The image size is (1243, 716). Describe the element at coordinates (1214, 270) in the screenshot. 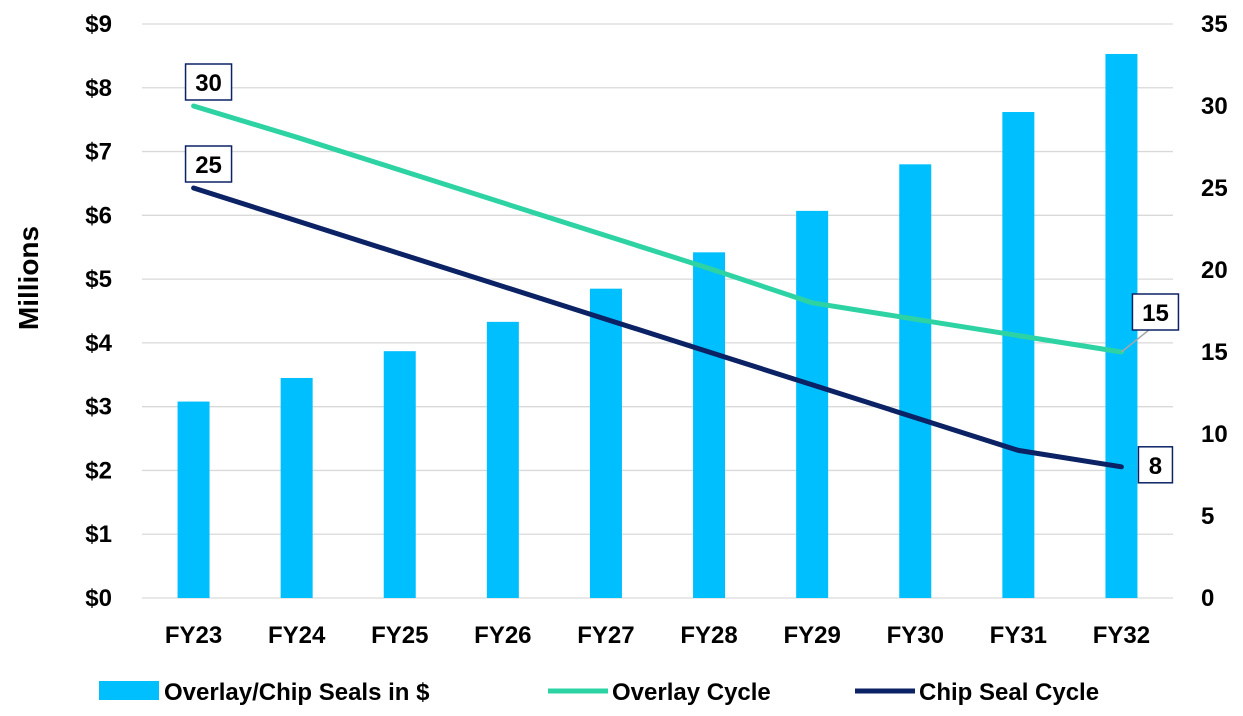

I see `right-axis-tick-label: 20` at that location.